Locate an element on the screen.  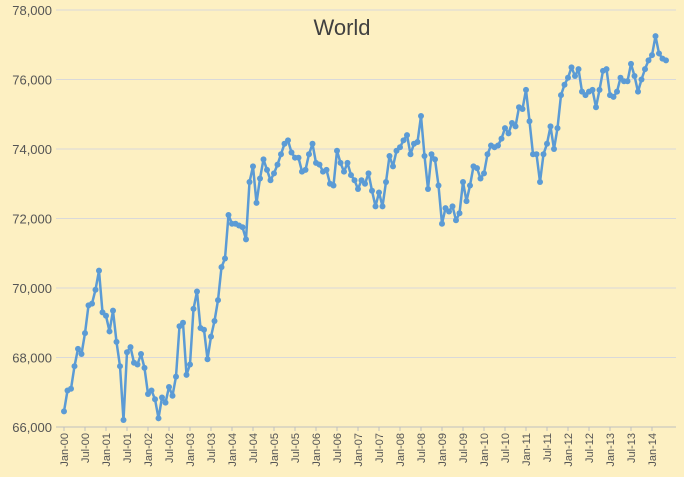
x-tick-label: Jul-08 is located at coordinates (422, 448).